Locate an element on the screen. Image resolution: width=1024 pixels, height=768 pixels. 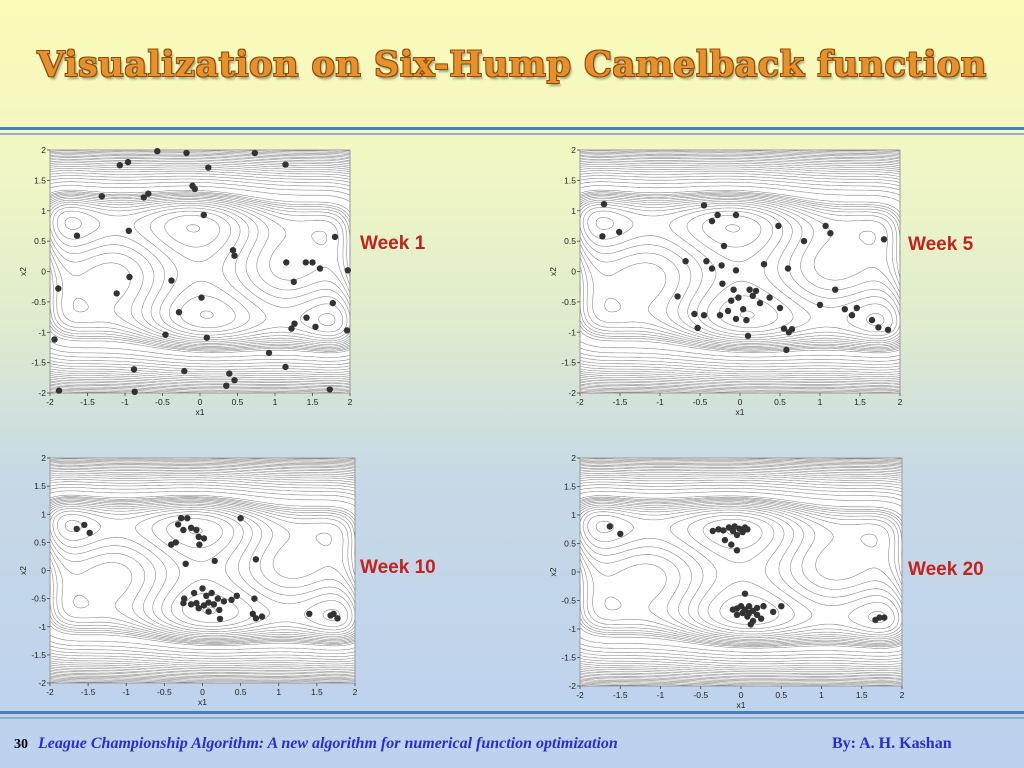
x-tick-label: 2 is located at coordinates (902, 695).